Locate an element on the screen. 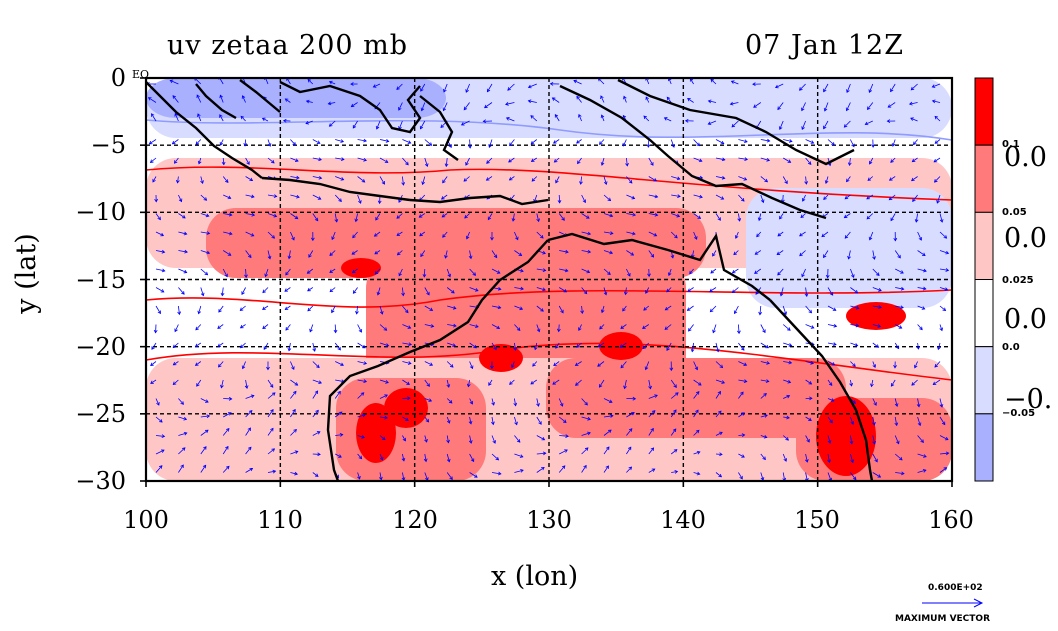 This screenshot has height=631, width=1058. coast-borneo is located at coordinates (350, 107).